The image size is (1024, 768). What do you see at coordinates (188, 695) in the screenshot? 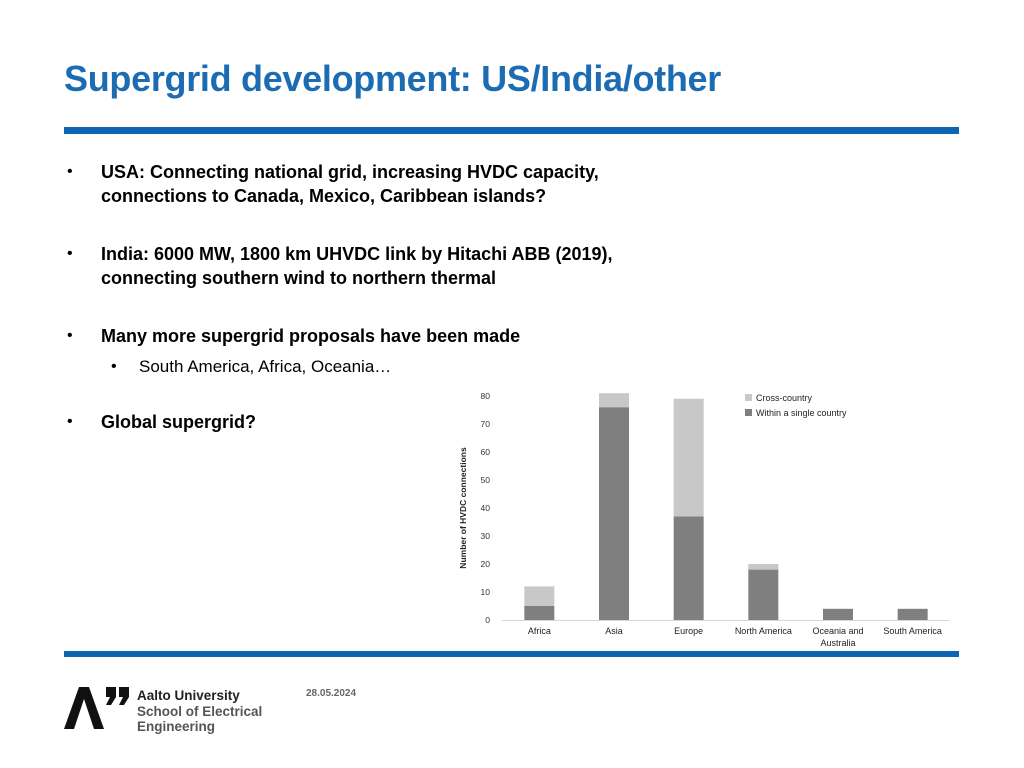
I see `university-name: Aalto University` at bounding box center [188, 695].